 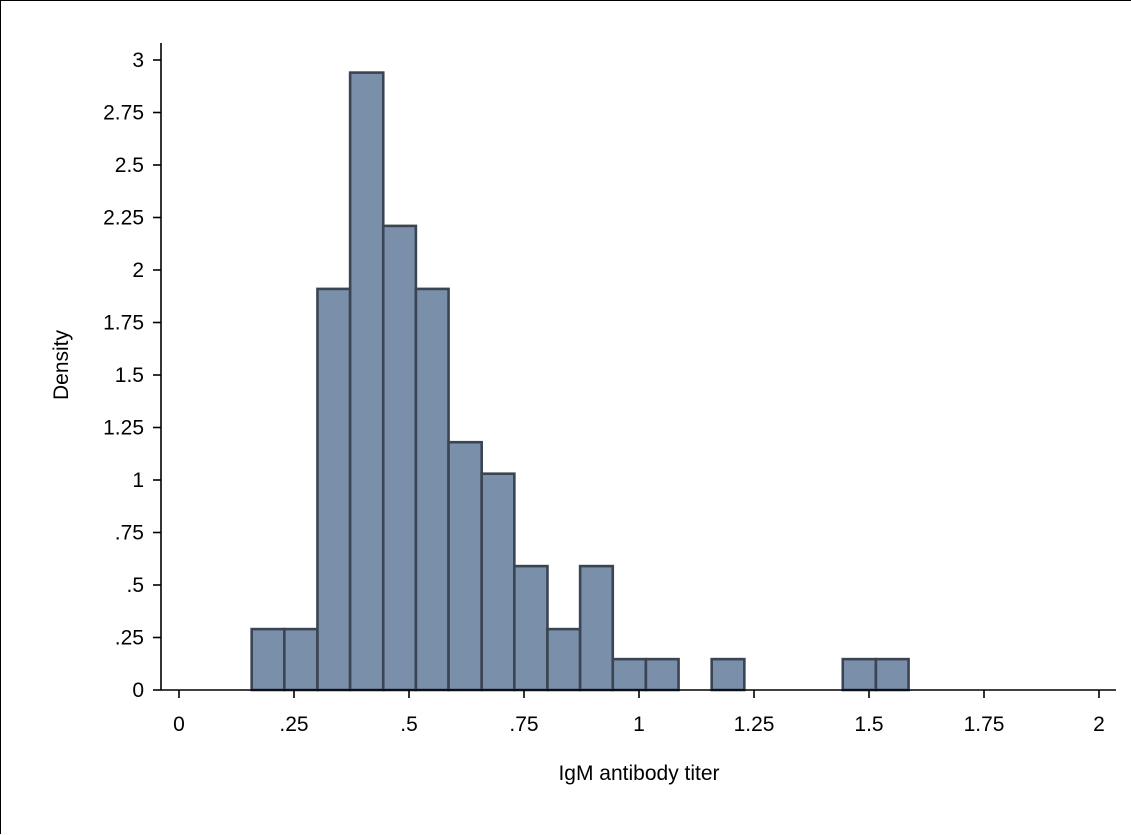 What do you see at coordinates (129, 533) in the screenshot?
I see `y-tick-label: .75` at bounding box center [129, 533].